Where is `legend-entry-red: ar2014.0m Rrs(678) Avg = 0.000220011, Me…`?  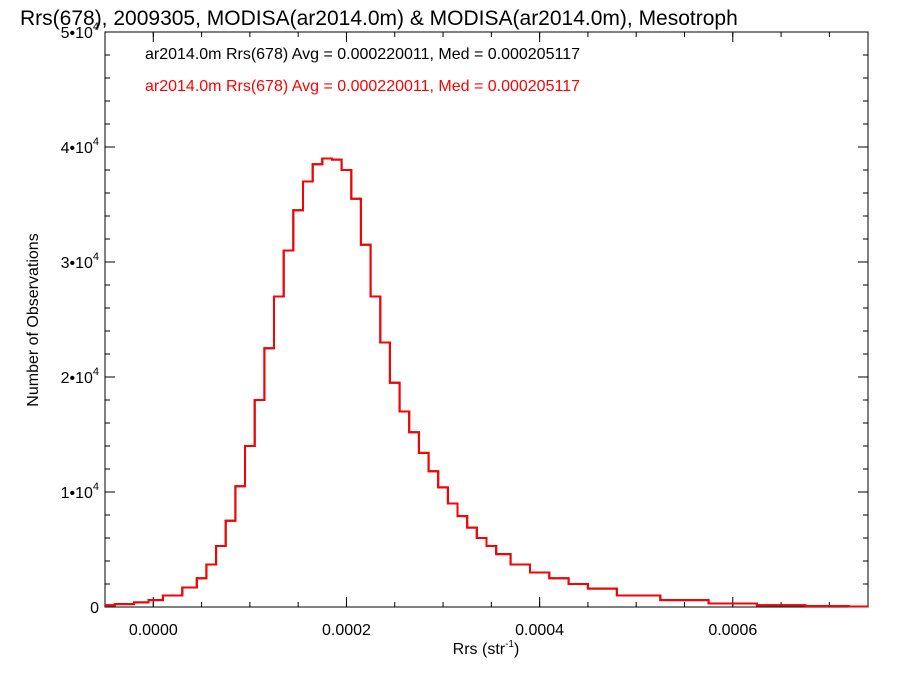 legend-entry-red: ar2014.0m Rrs(678) Avg = 0.000220011, Me… is located at coordinates (362, 86).